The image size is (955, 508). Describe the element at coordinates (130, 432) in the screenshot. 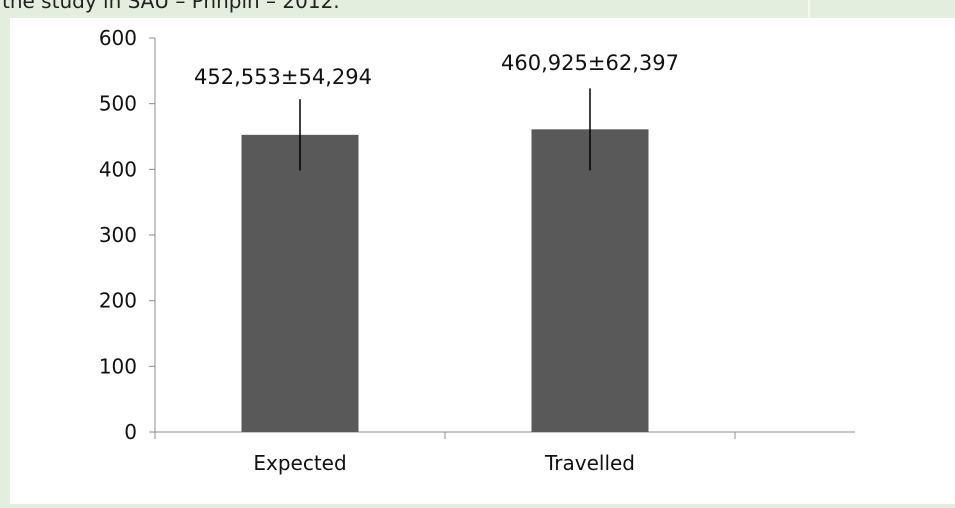

I see `y-tick-label: 0` at that location.